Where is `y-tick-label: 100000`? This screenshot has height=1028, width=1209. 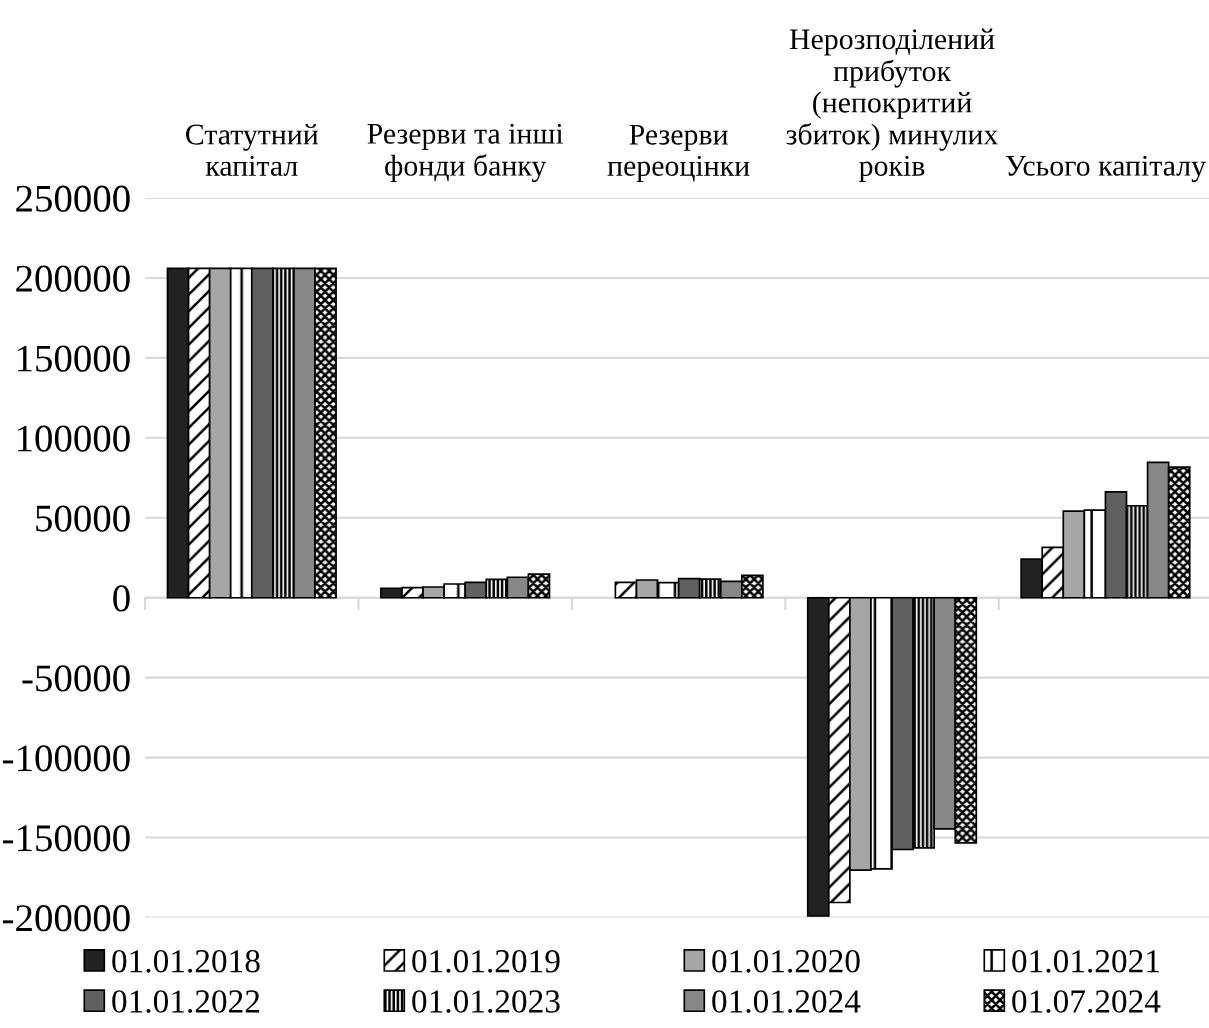
y-tick-label: 100000 is located at coordinates (73, 438).